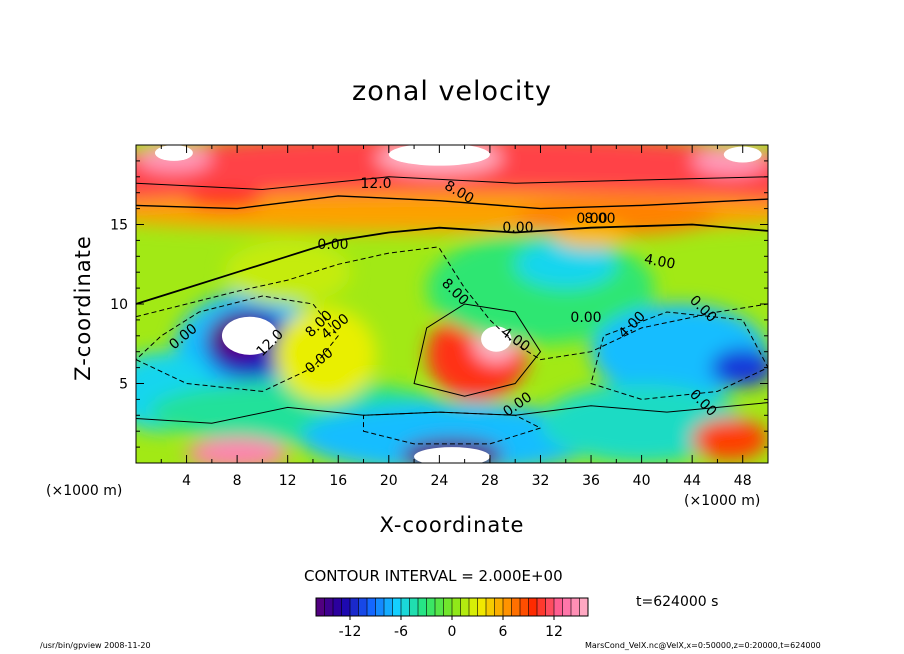  I want to click on contour-interval-label: CONTOUR INTERVAL = 2.000E+00, so click(433, 576).